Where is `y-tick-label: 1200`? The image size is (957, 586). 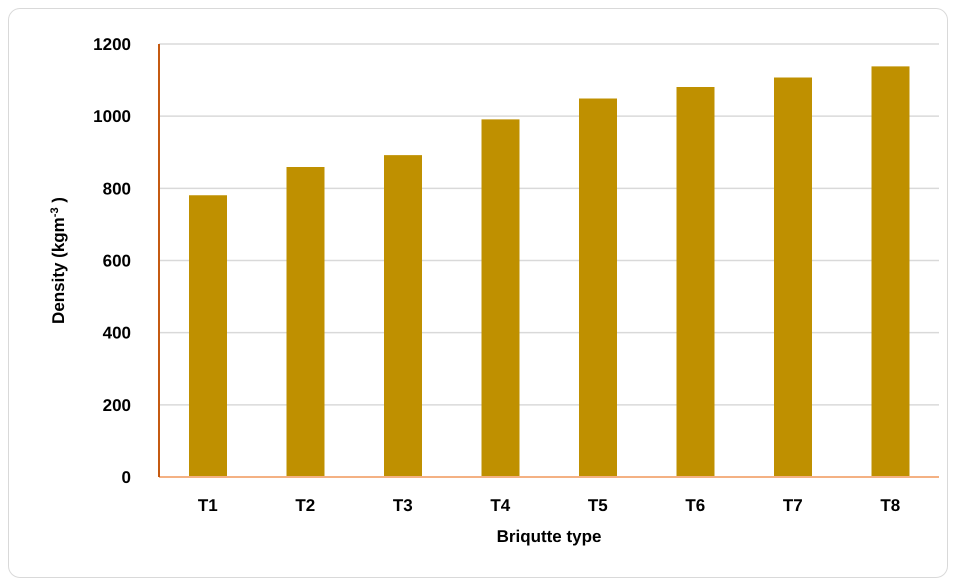 y-tick-label: 1200 is located at coordinates (112, 44).